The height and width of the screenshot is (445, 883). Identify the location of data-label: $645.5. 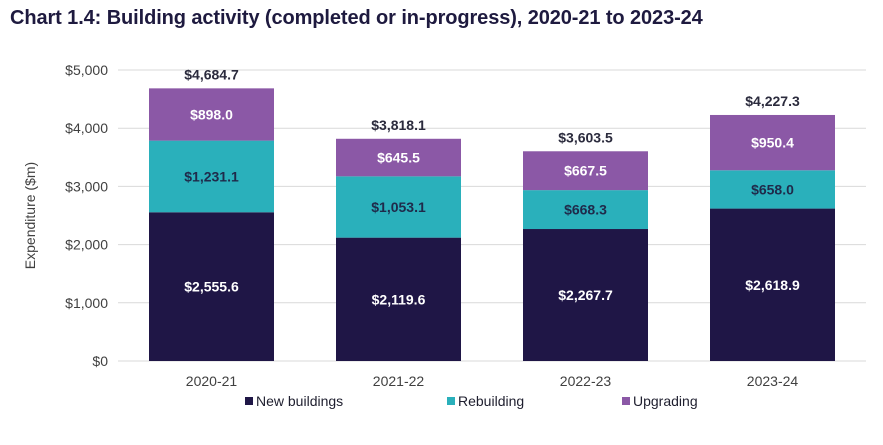
(398, 158).